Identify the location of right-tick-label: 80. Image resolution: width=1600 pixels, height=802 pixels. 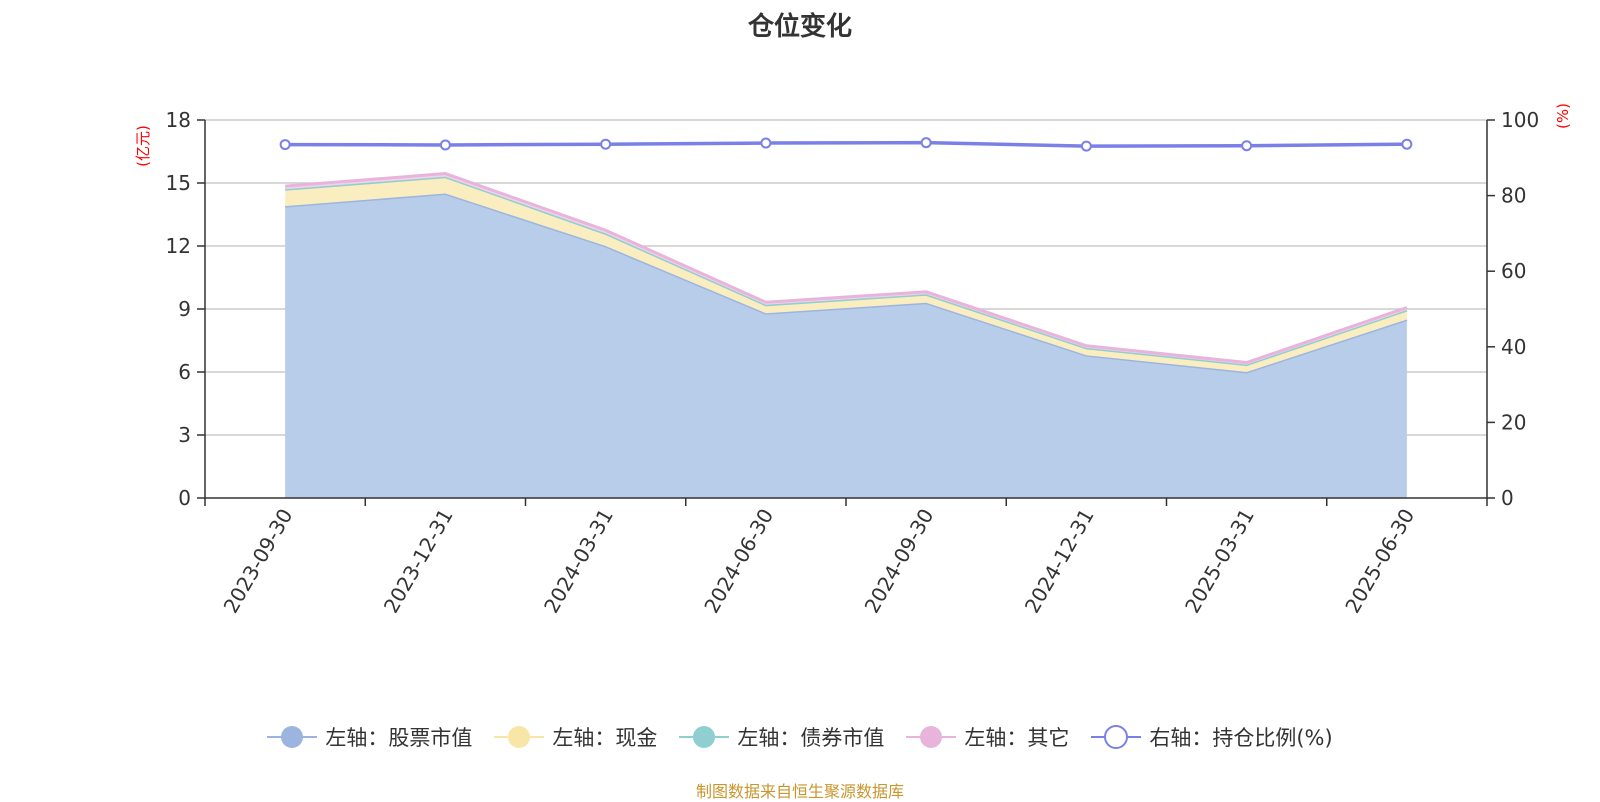
(1513, 196).